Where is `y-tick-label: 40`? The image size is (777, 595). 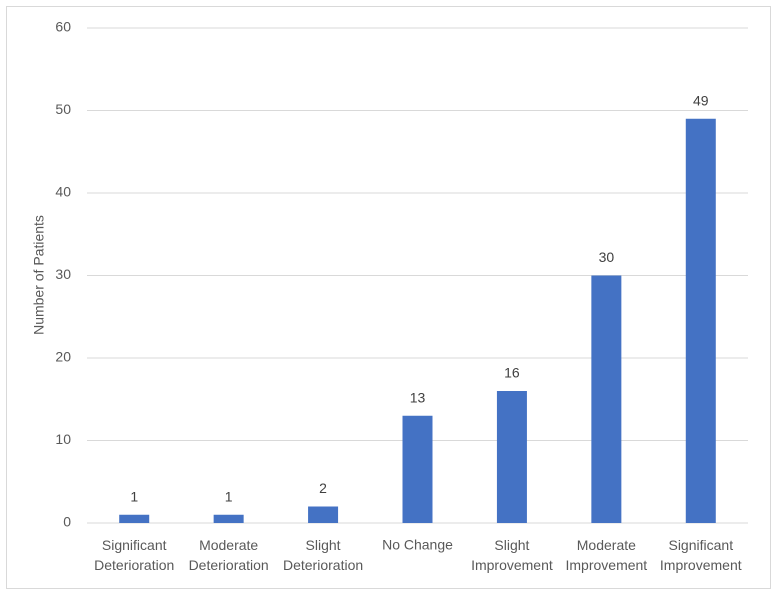 y-tick-label: 40 is located at coordinates (63, 192).